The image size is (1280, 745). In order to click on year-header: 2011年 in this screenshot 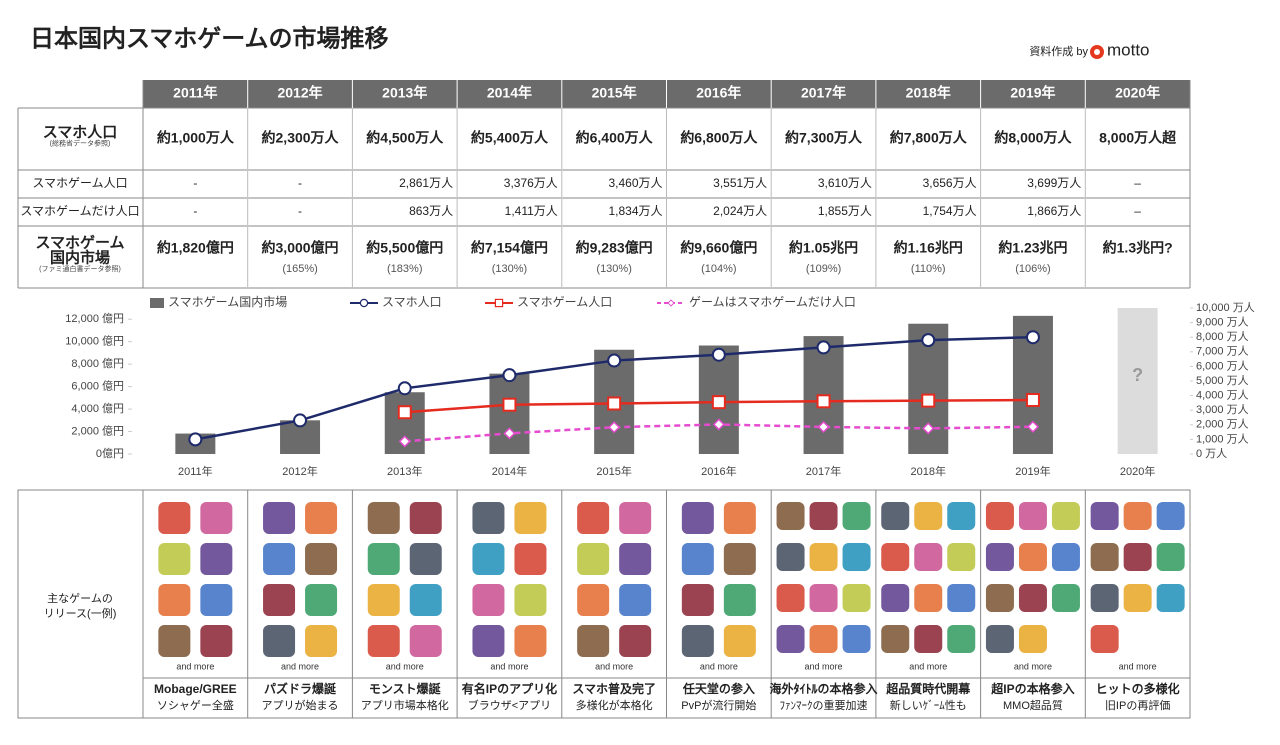, I will do `click(195, 93)`.